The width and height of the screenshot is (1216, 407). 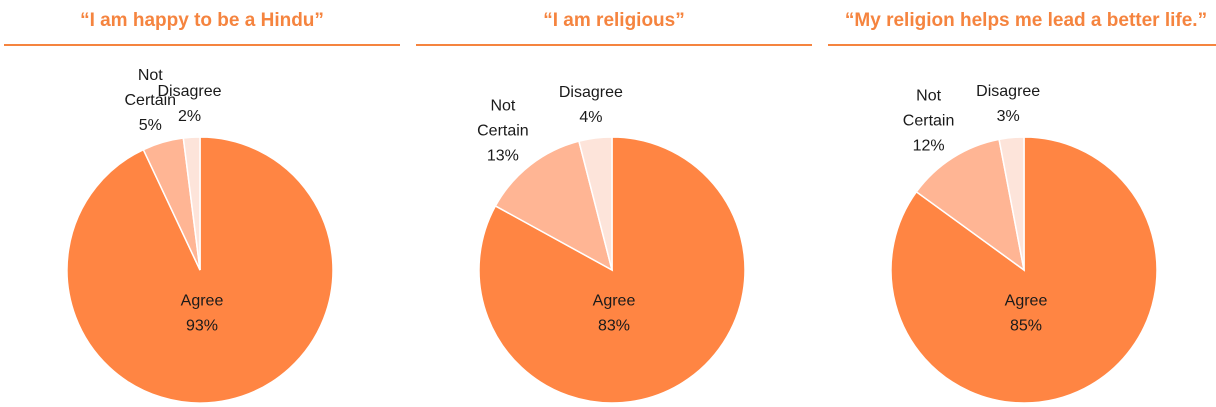 I want to click on slice-value-label: 2%, so click(x=189, y=116).